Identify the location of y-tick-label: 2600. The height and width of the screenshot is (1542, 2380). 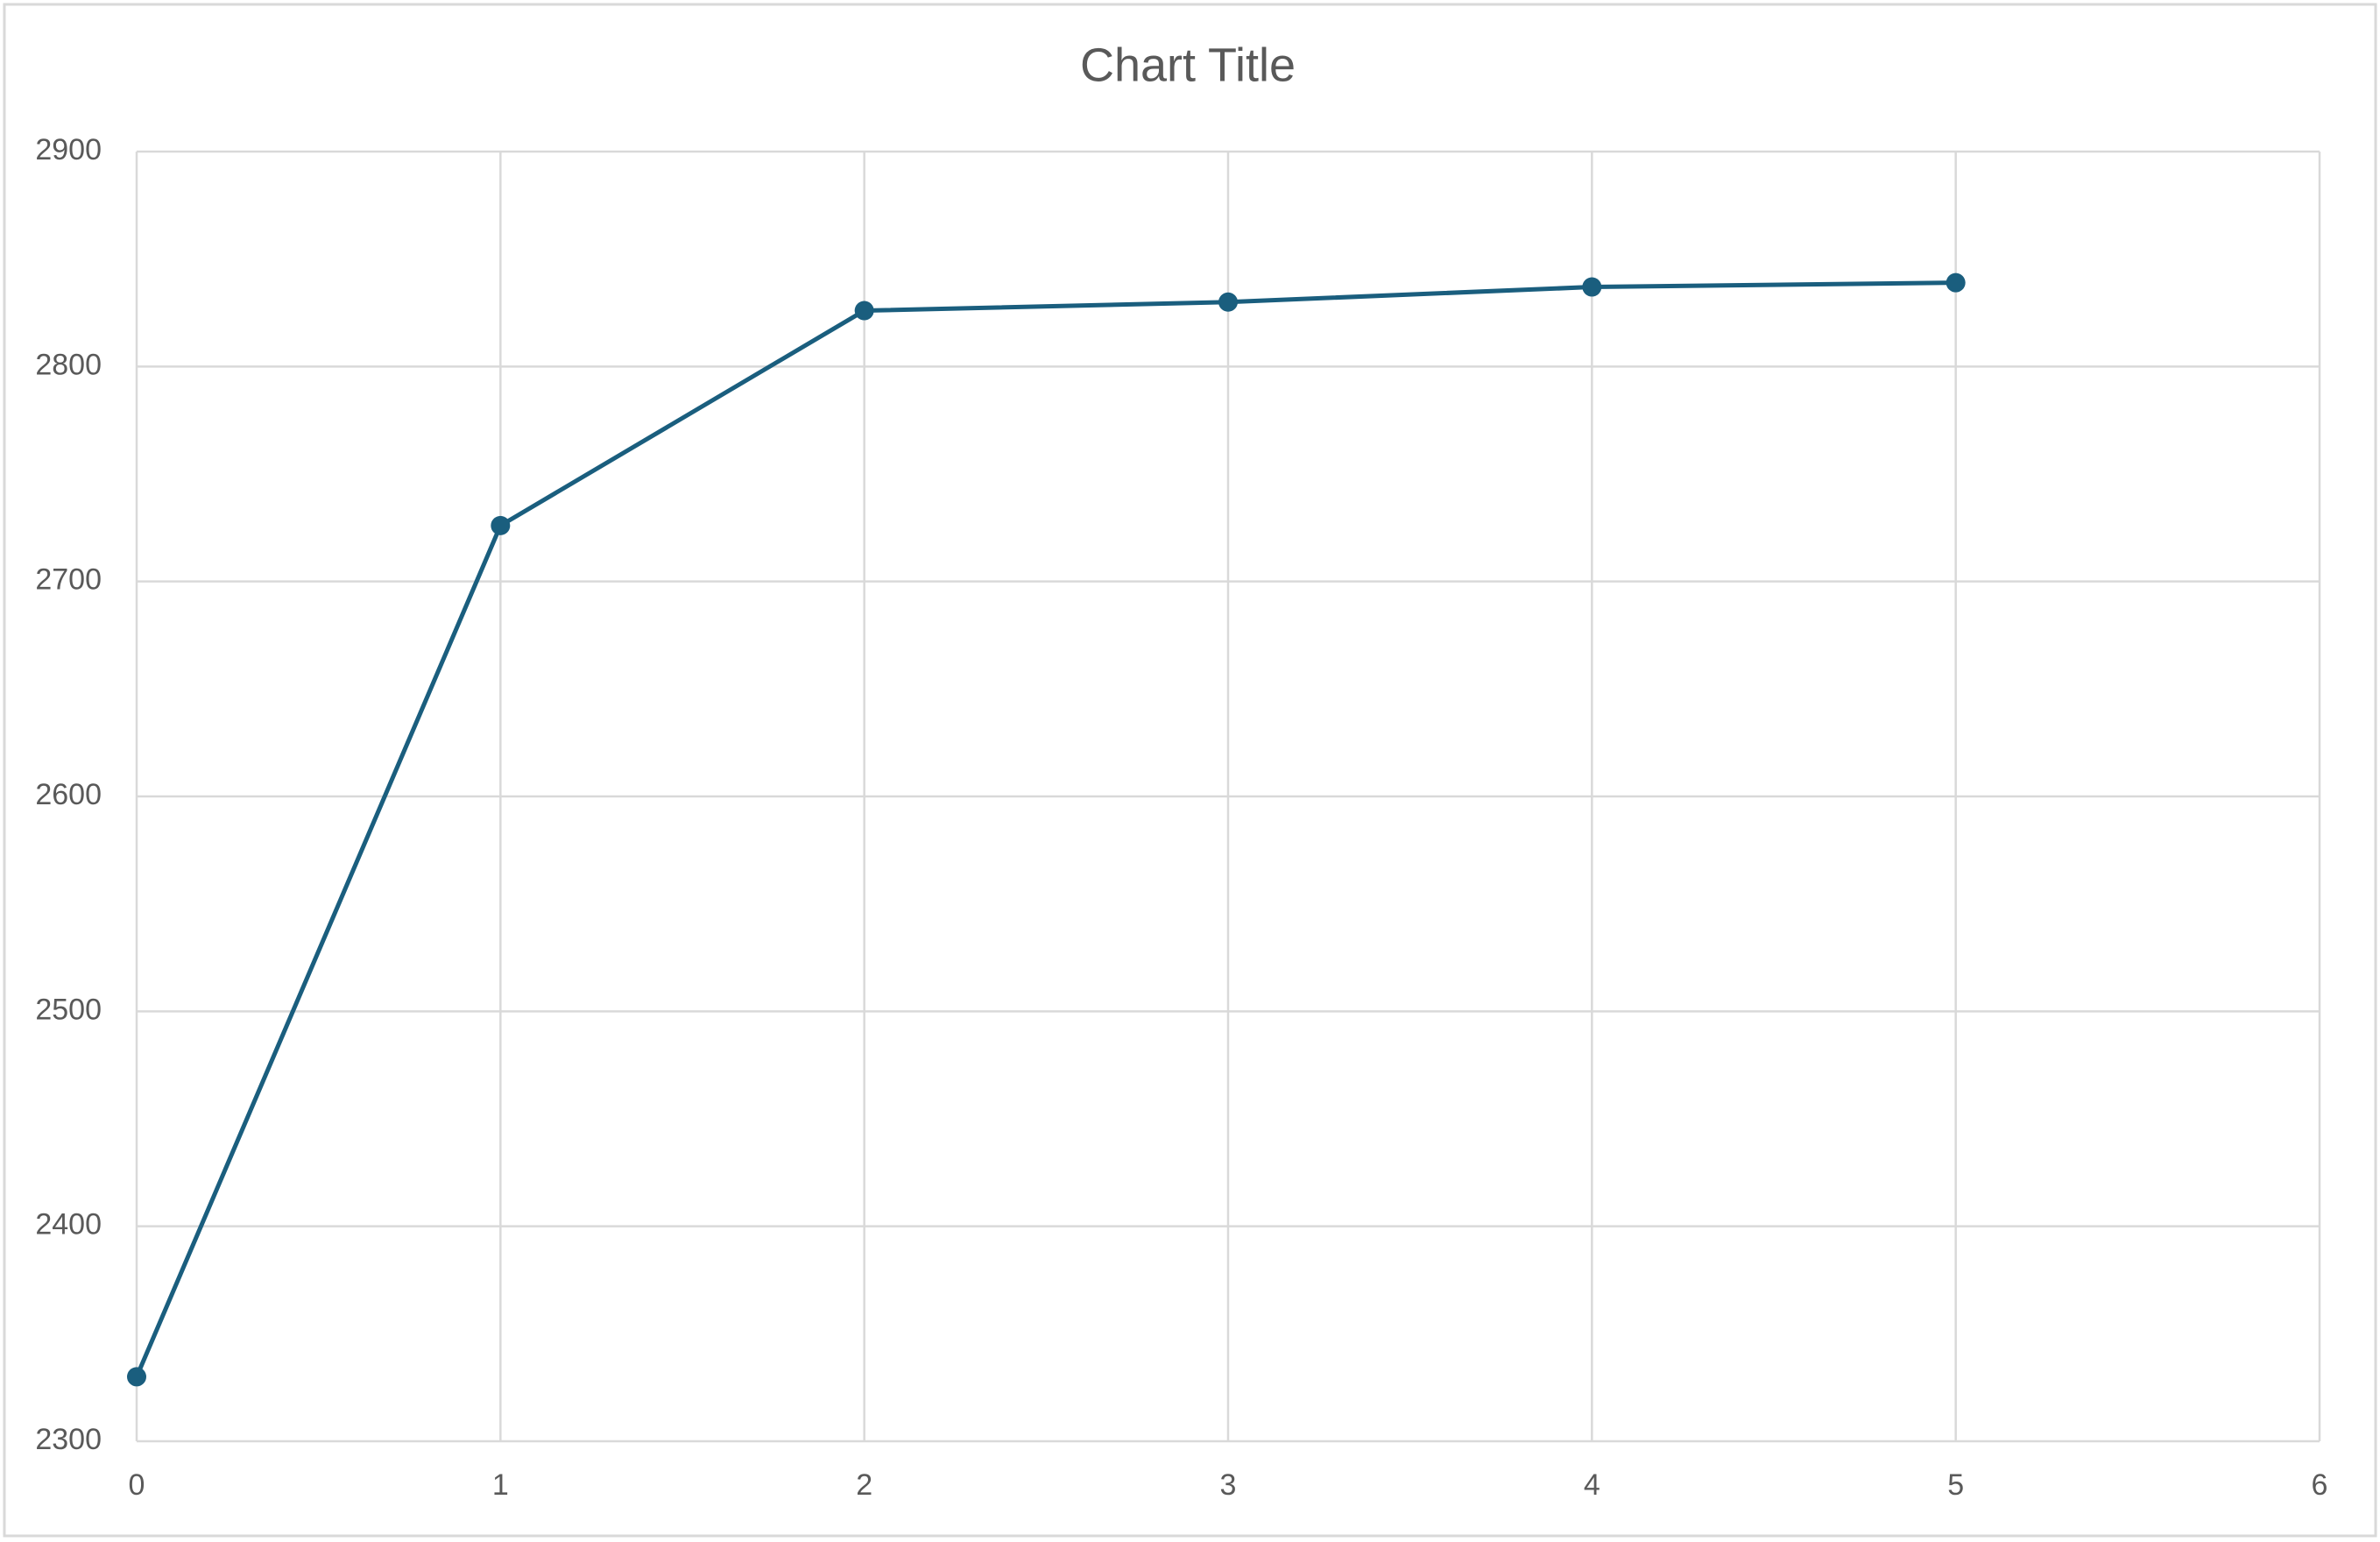
(68, 794).